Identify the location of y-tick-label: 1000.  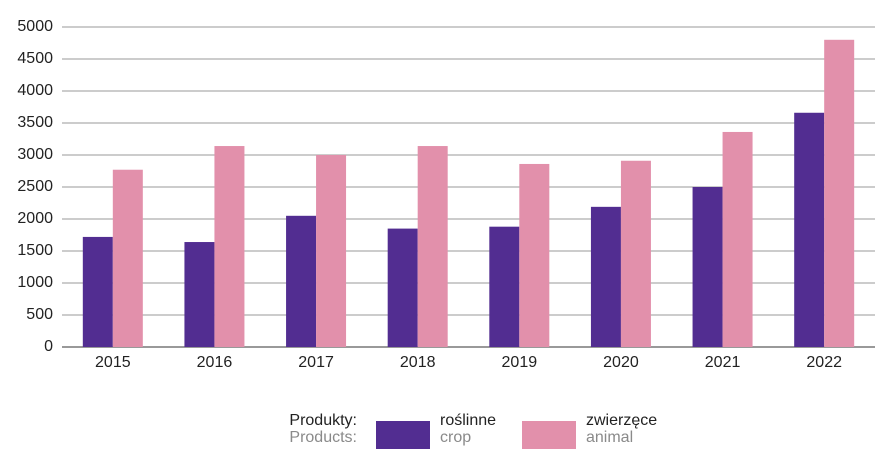
(35, 282).